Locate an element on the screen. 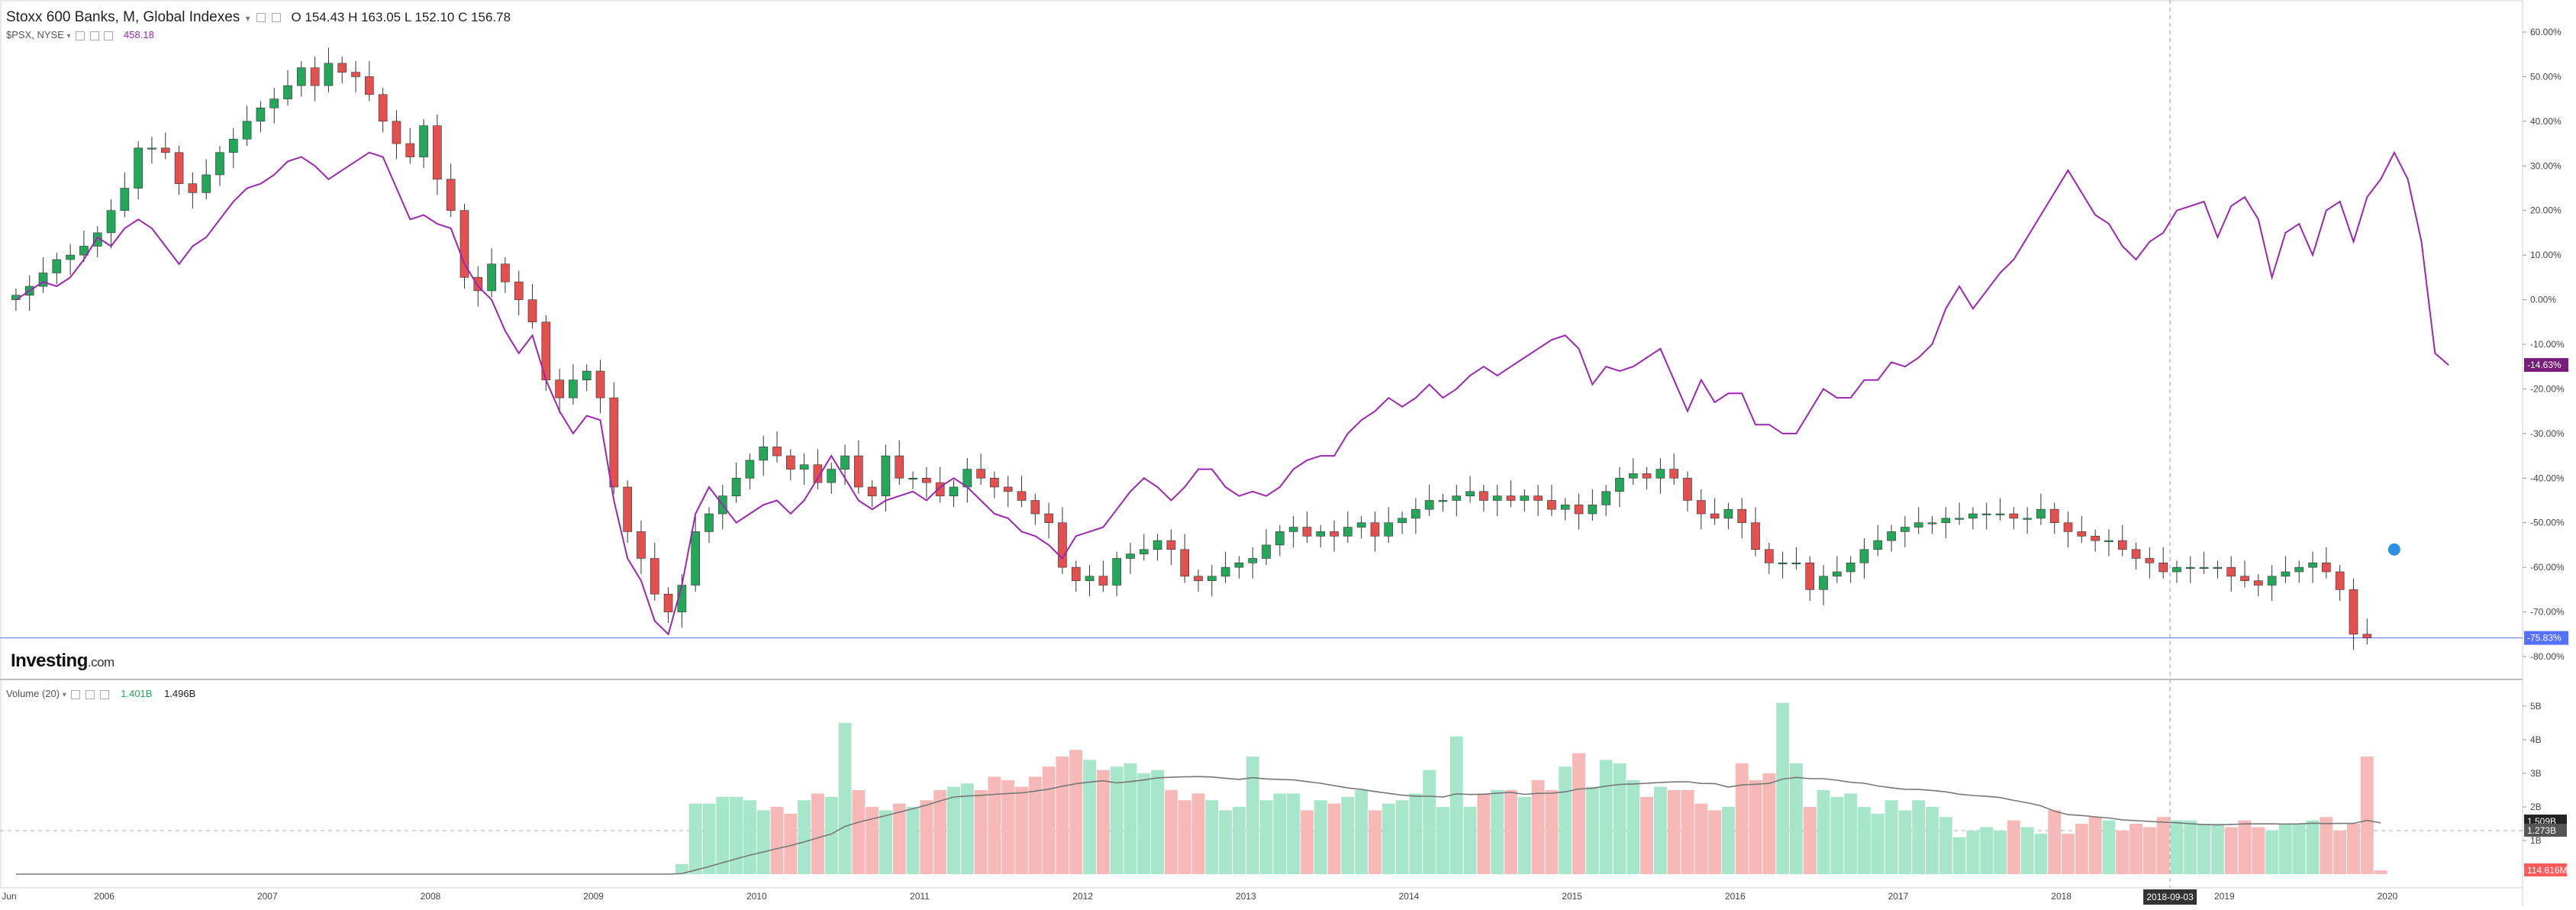  compare-row: $PSX, NYSE ▾ 458.18 is located at coordinates (80, 34).